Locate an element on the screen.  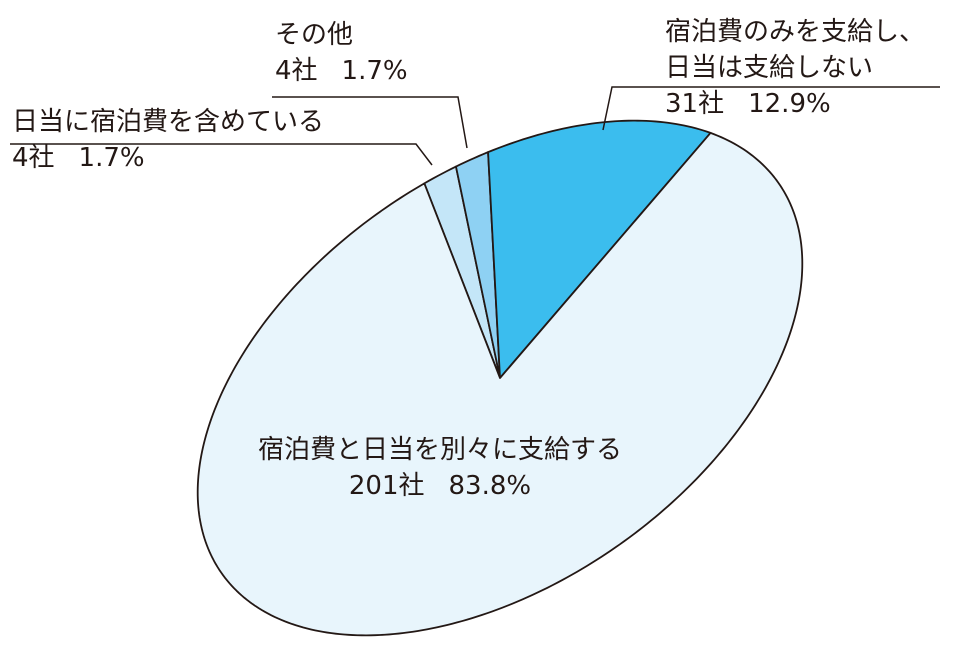
value-label: 12.9% is located at coordinates (789, 104).